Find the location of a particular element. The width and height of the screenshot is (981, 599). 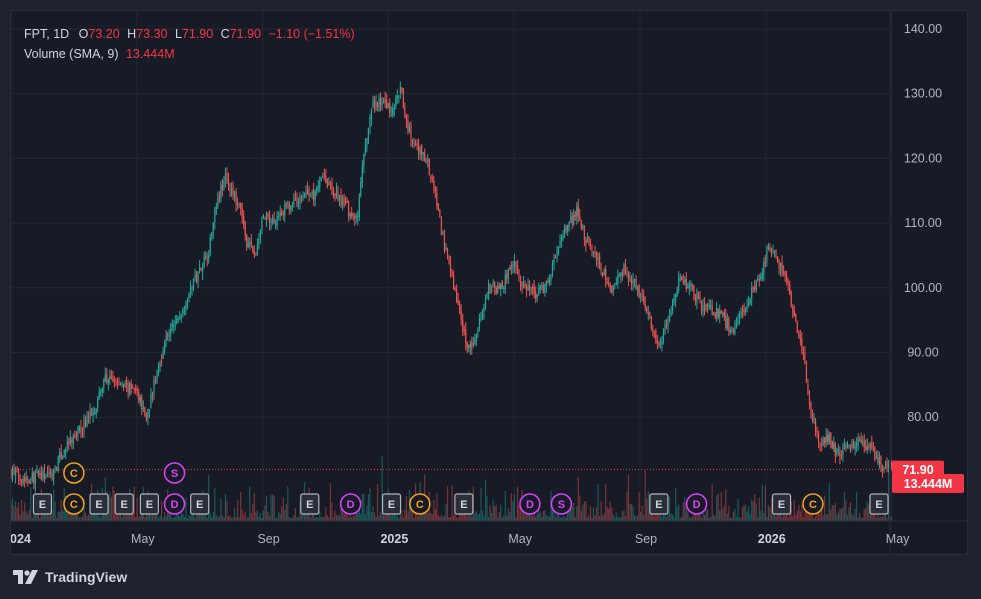

svg-text: E is located at coordinates (124, 505).